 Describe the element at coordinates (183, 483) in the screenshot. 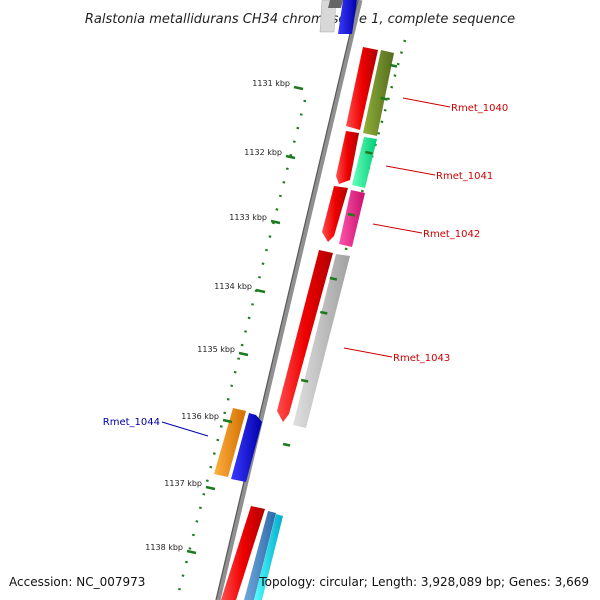

I see `kbp-label: 1137 kbp` at that location.